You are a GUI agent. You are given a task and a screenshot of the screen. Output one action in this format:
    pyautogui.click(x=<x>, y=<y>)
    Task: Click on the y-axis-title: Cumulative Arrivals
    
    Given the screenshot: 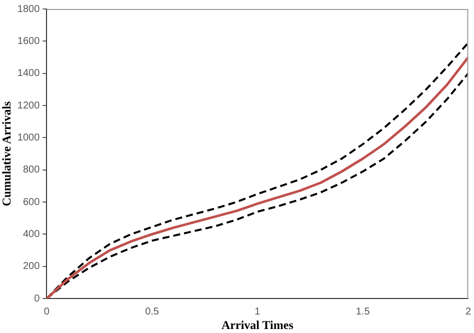 What is the action you would take?
    pyautogui.click(x=7, y=153)
    